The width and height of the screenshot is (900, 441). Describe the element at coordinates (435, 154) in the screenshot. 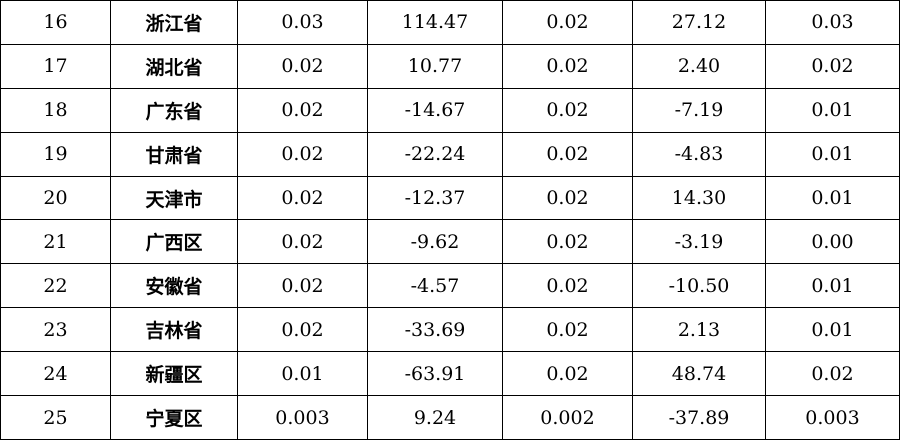

I see `table-cell: -22.24` at that location.